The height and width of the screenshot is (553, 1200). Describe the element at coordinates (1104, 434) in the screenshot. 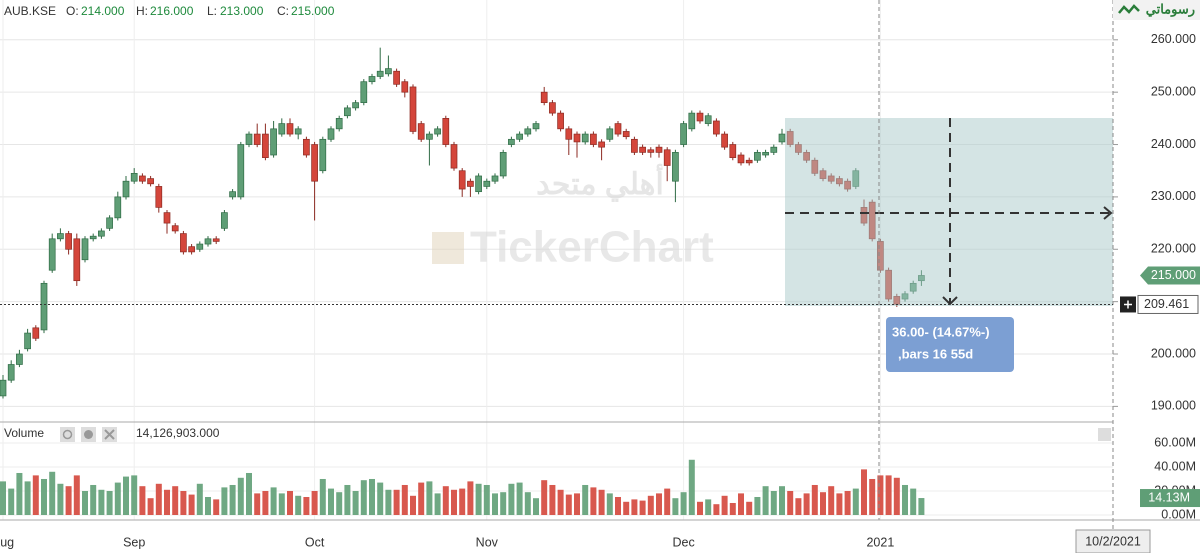

I see `pane-menu` at that location.